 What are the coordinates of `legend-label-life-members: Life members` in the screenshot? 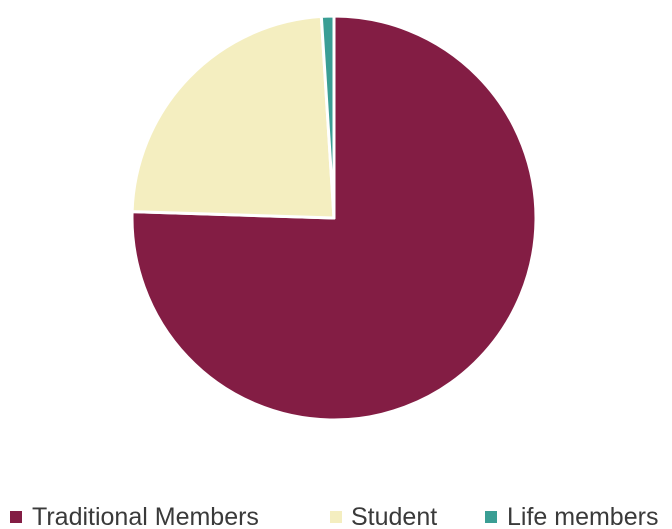 It's located at (582, 516).